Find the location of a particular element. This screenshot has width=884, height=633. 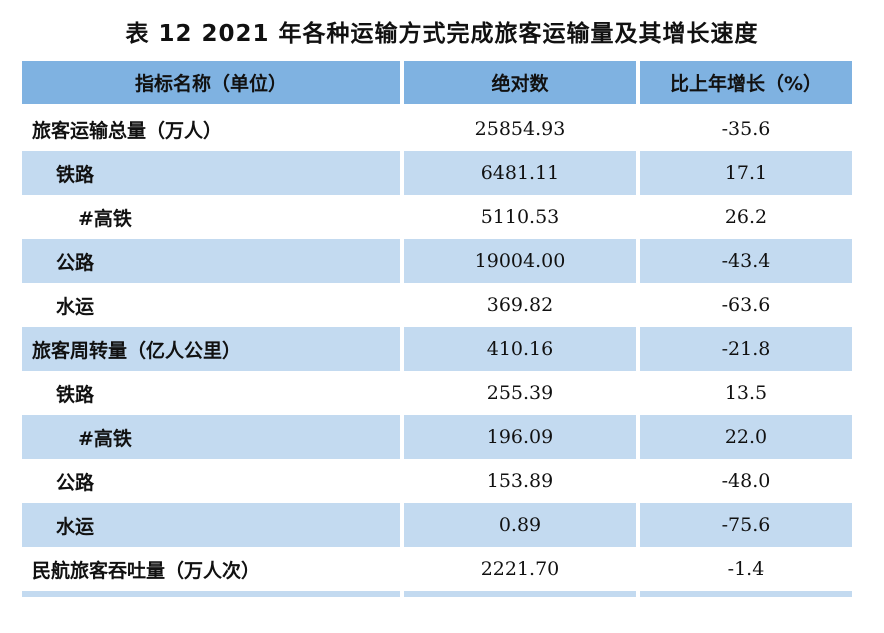

table-row: 旅客周转量（亿人公里） 410.16 -21.8 is located at coordinates (437, 349).